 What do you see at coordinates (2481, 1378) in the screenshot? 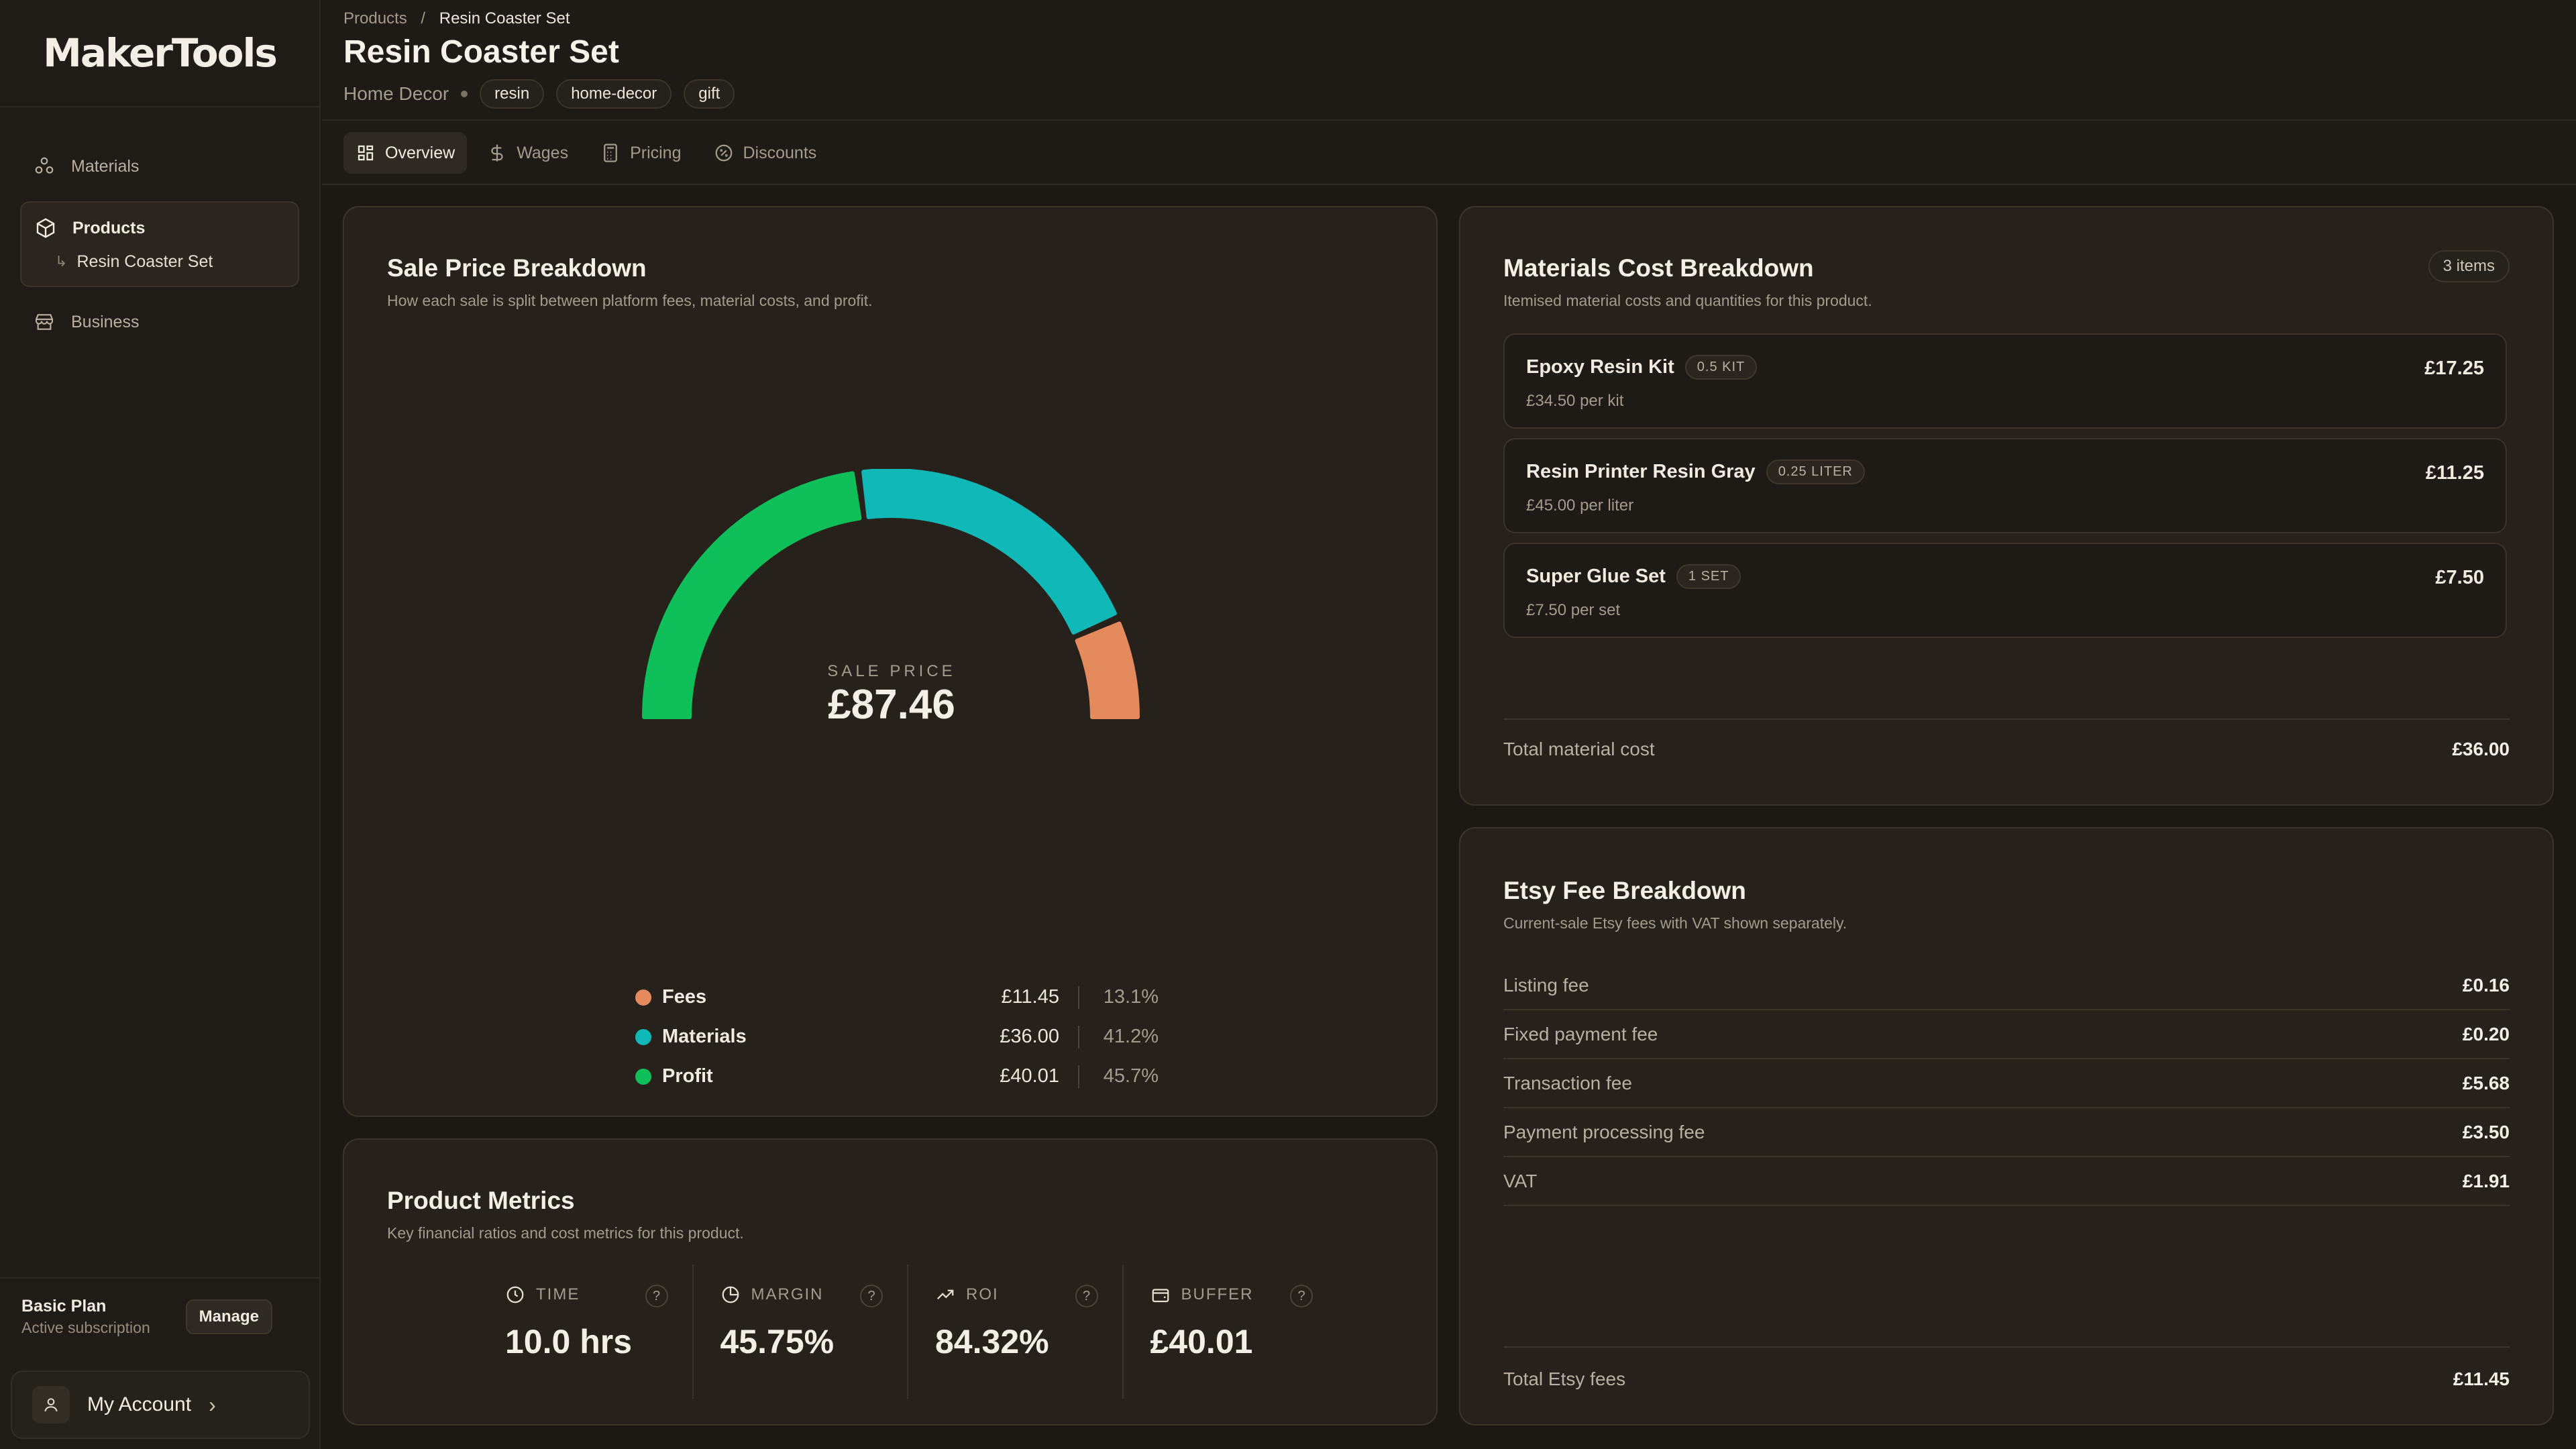
I see `total-value: £11.45` at bounding box center [2481, 1378].